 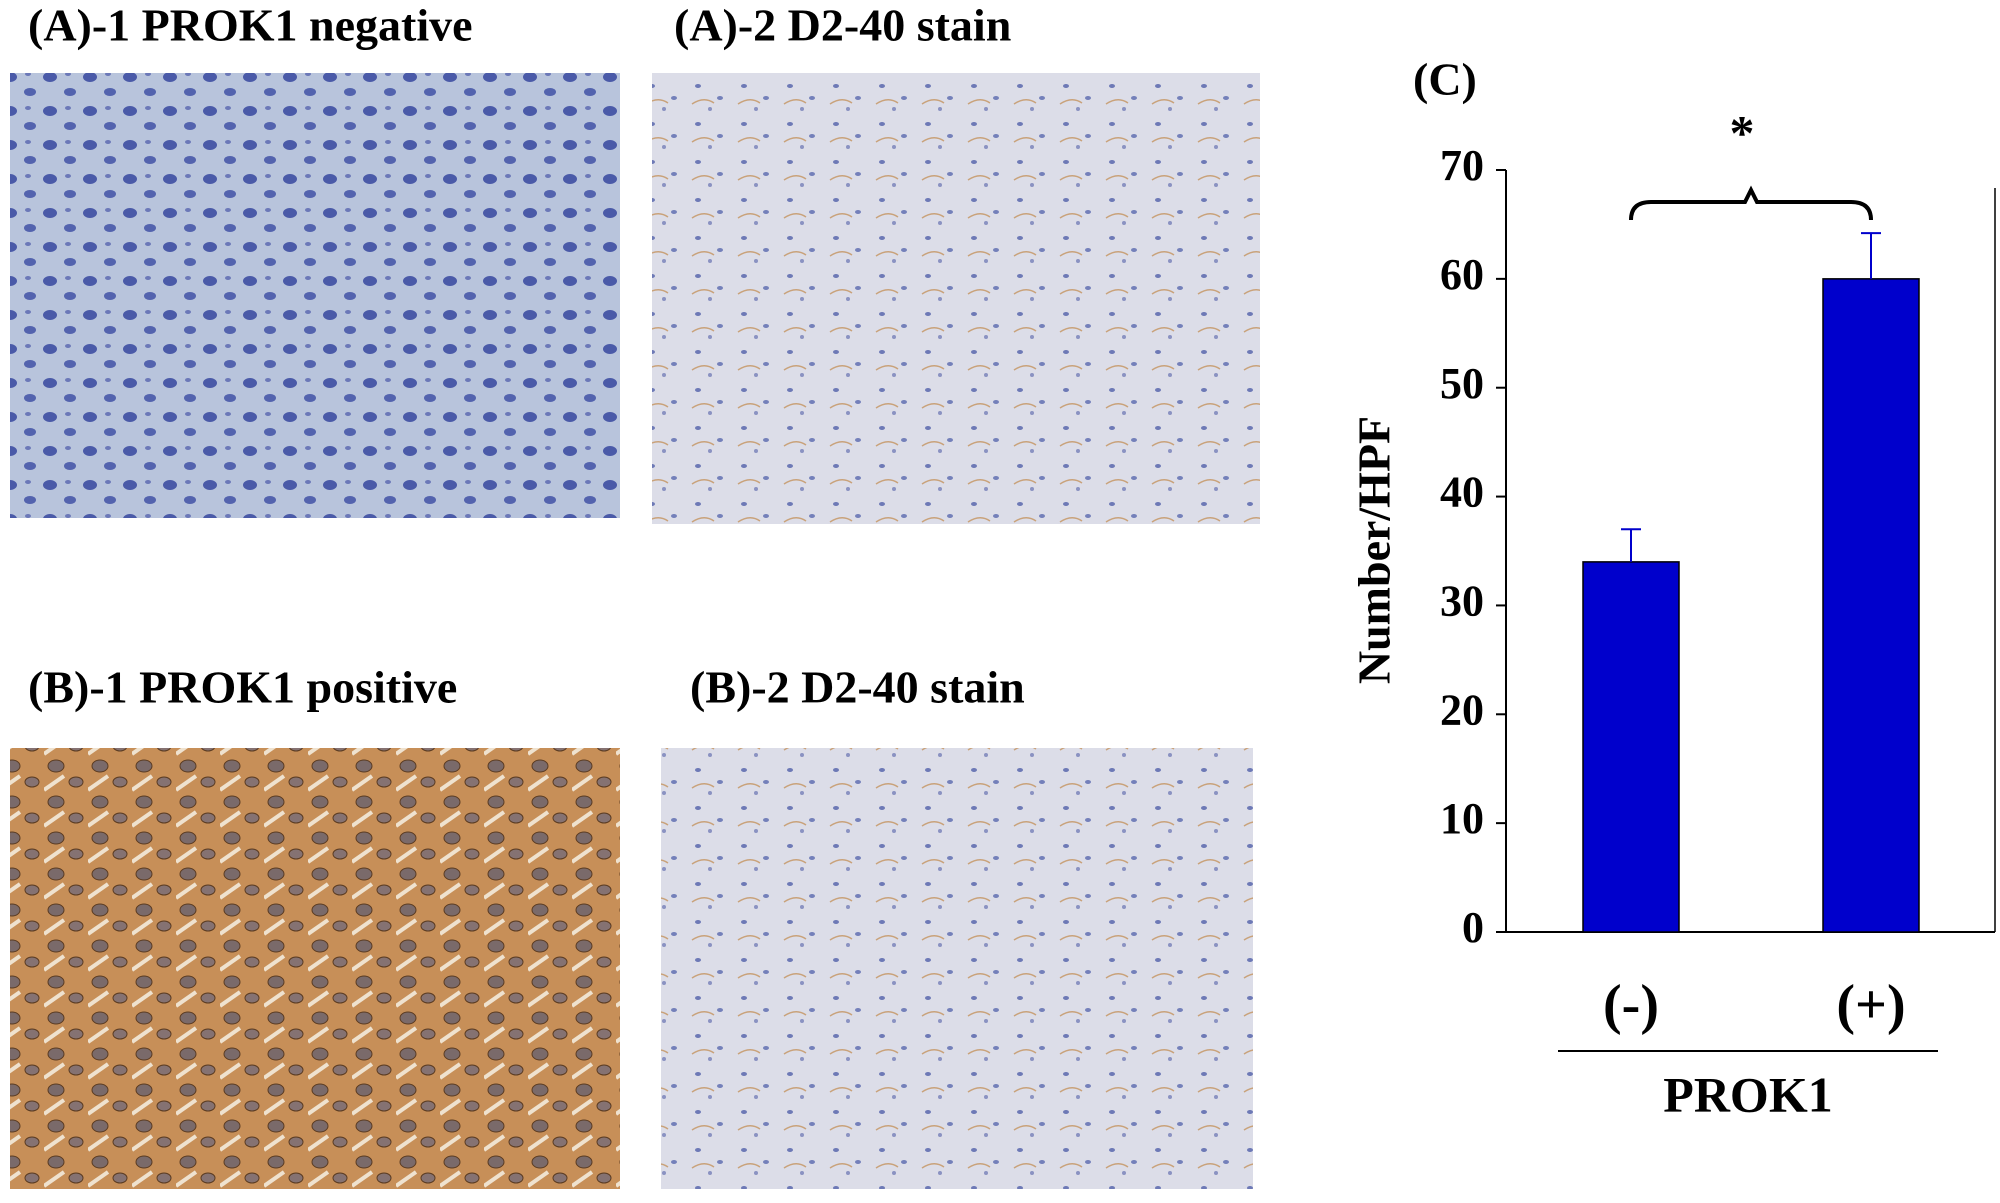 What do you see at coordinates (1473, 927) in the screenshot?
I see `y-tick-label: 0` at bounding box center [1473, 927].